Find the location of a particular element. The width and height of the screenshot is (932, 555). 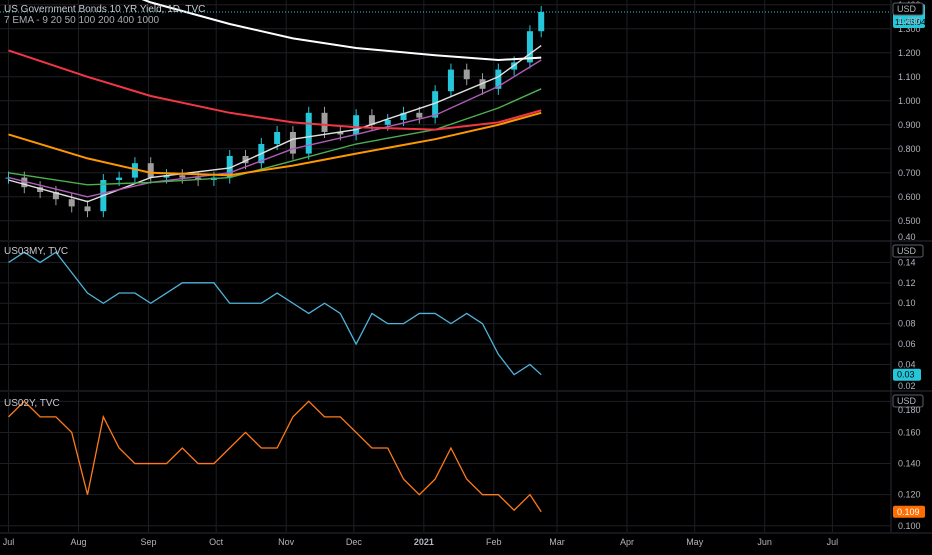

top-tick-label: 0.180 is located at coordinates (909, 410).